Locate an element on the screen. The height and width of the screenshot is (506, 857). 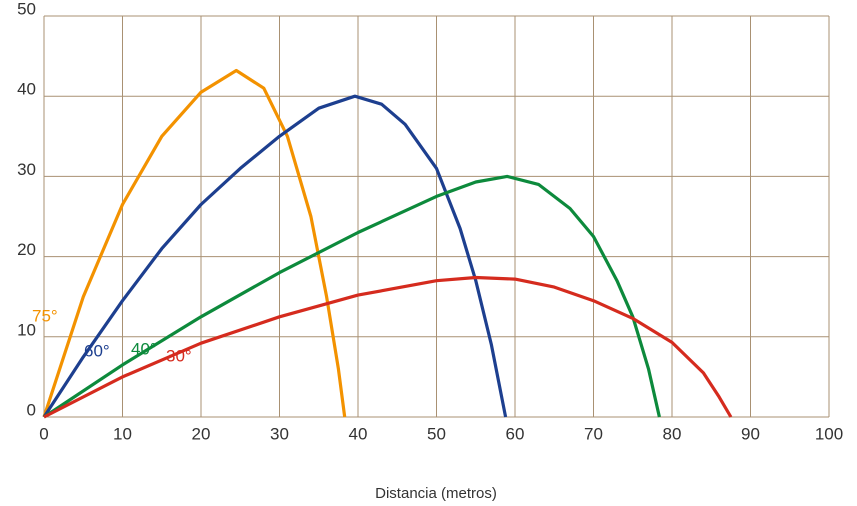
series-label: 75° is located at coordinates (45, 315).